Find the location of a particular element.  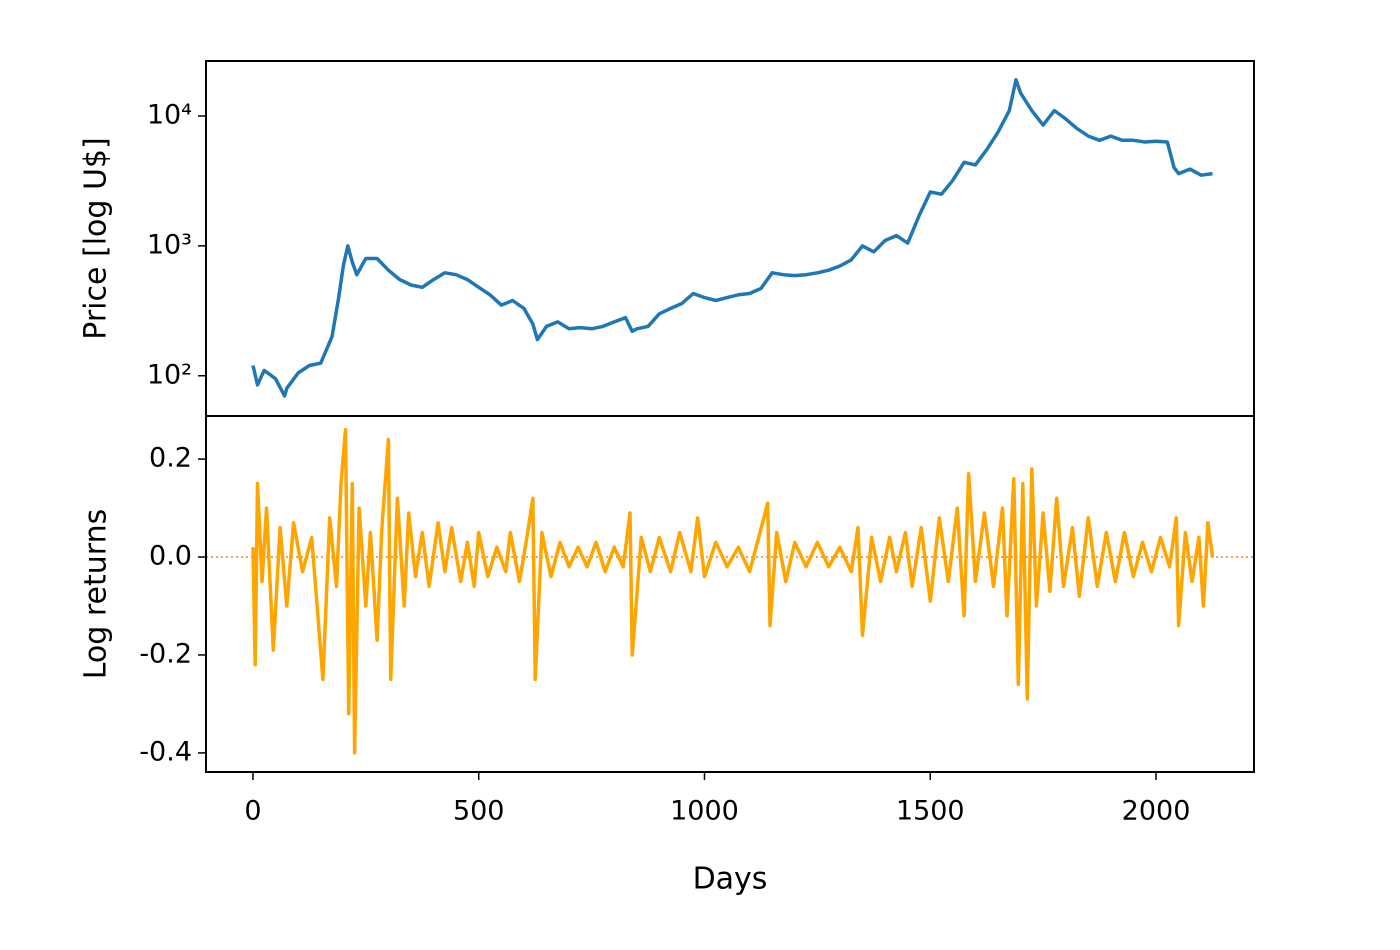

x-tick-label: 1000 is located at coordinates (704, 811).